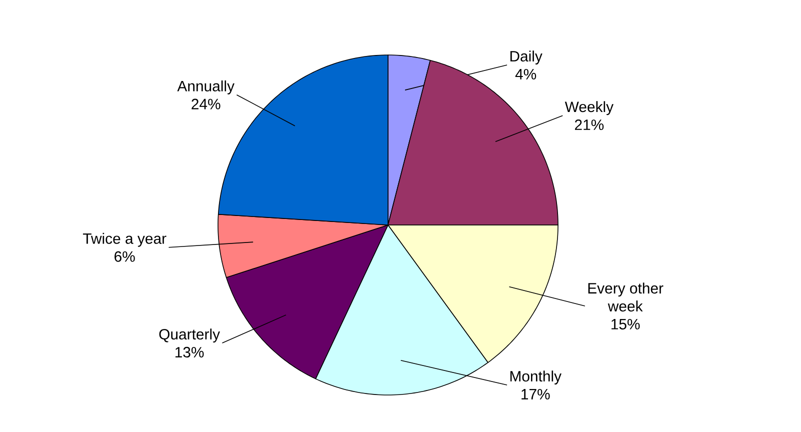 The width and height of the screenshot is (801, 432). What do you see at coordinates (626, 324) in the screenshot?
I see `data-label: 15%` at bounding box center [626, 324].